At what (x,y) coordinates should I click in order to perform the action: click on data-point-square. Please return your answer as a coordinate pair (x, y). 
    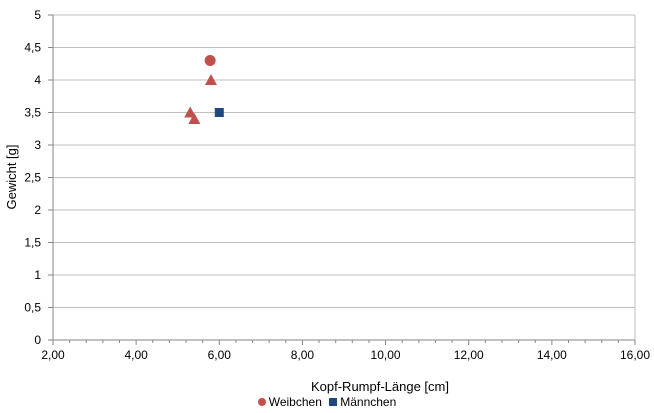
    Looking at the image, I should click on (219, 112).